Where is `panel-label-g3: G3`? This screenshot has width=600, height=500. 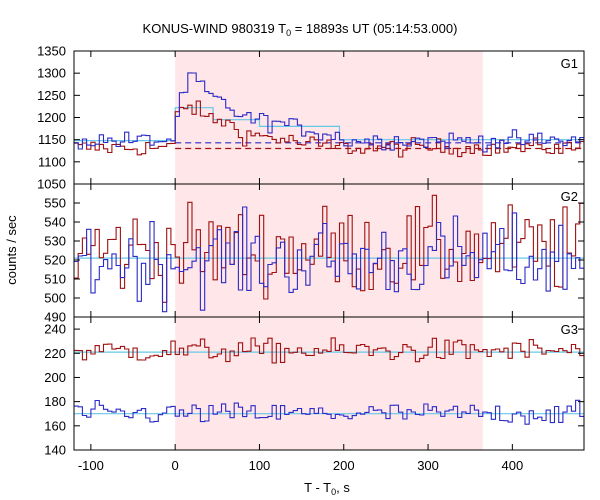 panel-label-g3: G3 is located at coordinates (569, 329).